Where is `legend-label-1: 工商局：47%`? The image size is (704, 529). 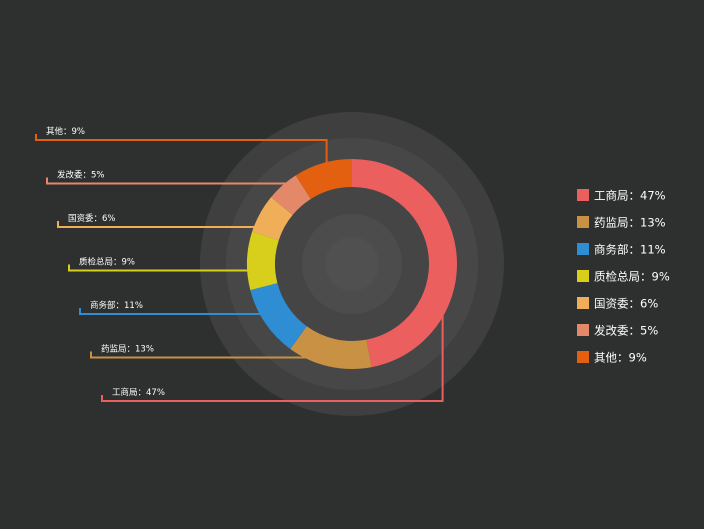
legend-label-1: 工商局：47% is located at coordinates (630, 196).